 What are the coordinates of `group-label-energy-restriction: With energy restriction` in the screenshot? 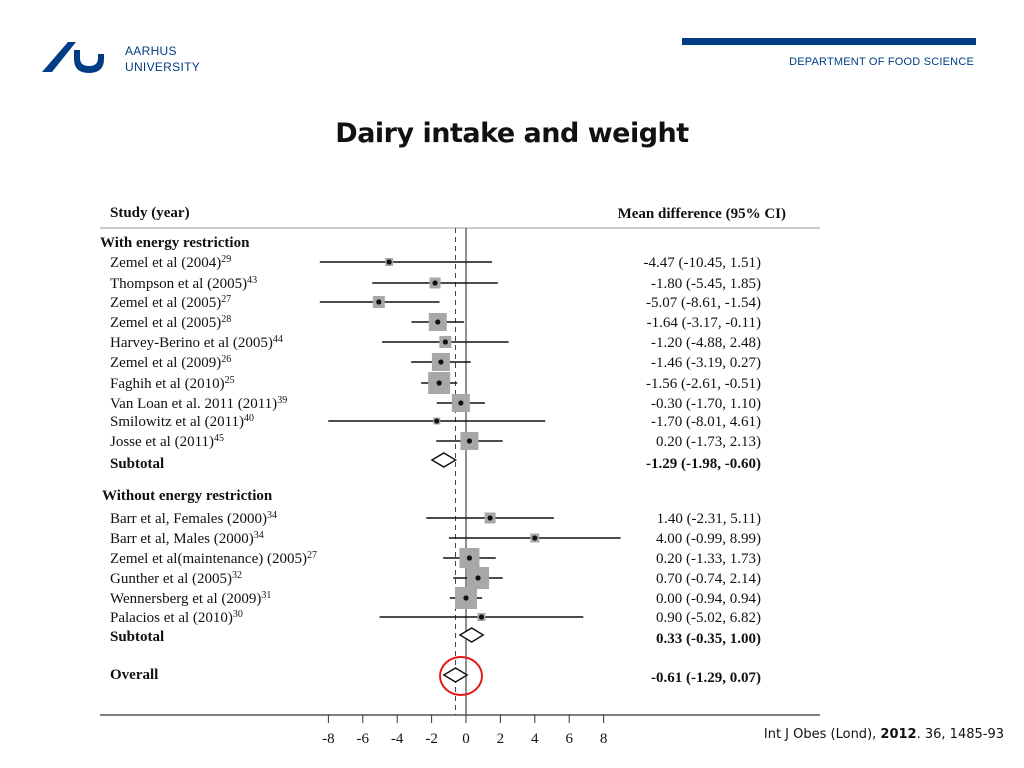 It's located at (175, 243).